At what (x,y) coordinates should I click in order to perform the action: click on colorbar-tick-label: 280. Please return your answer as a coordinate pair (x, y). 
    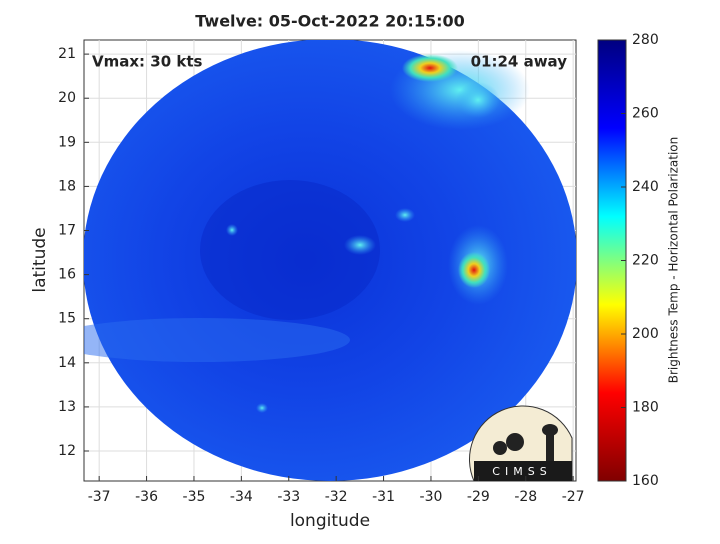
    Looking at the image, I should click on (645, 40).